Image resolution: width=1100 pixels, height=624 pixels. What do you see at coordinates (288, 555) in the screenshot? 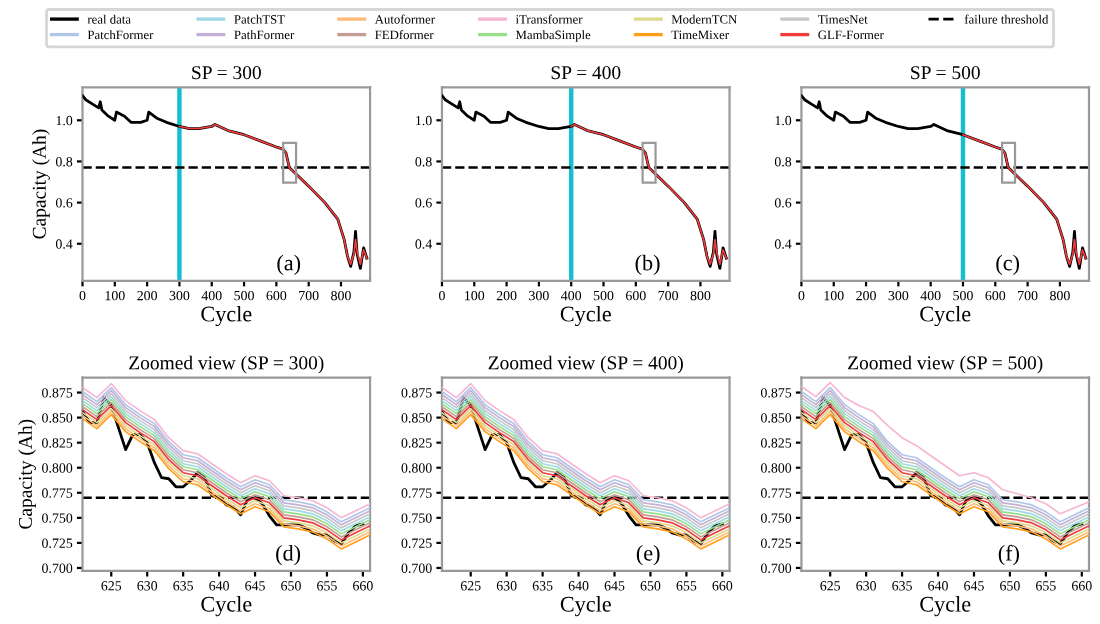
I see `annotation: (d)` at bounding box center [288, 555].